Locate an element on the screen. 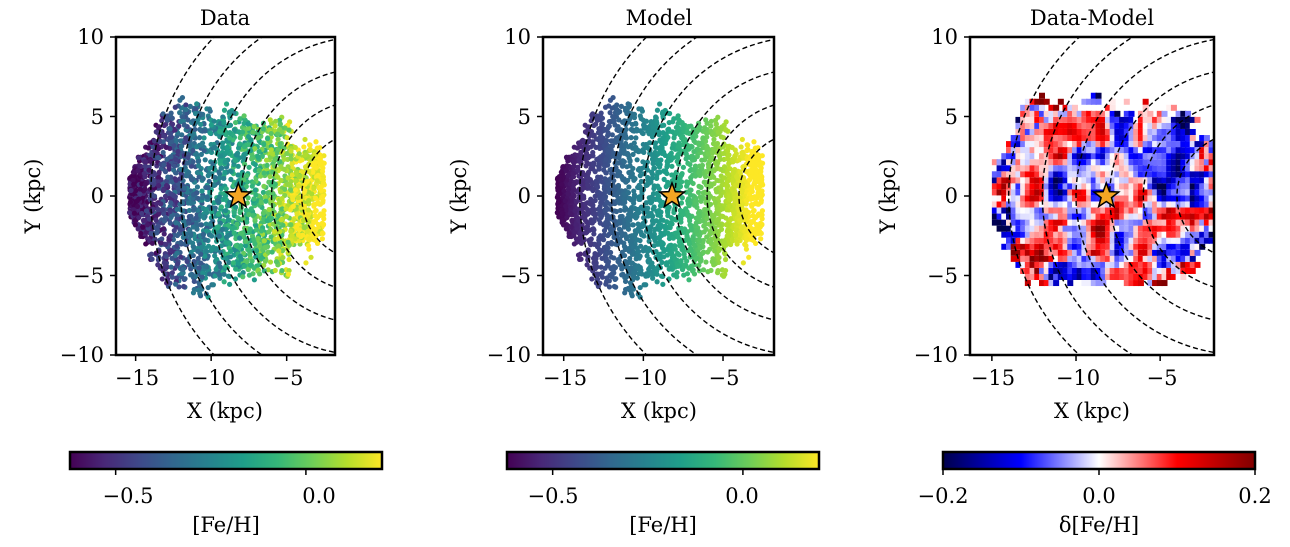 This screenshot has height=547, width=1290. colorbar-tick-label: 0.0 is located at coordinates (318, 496).